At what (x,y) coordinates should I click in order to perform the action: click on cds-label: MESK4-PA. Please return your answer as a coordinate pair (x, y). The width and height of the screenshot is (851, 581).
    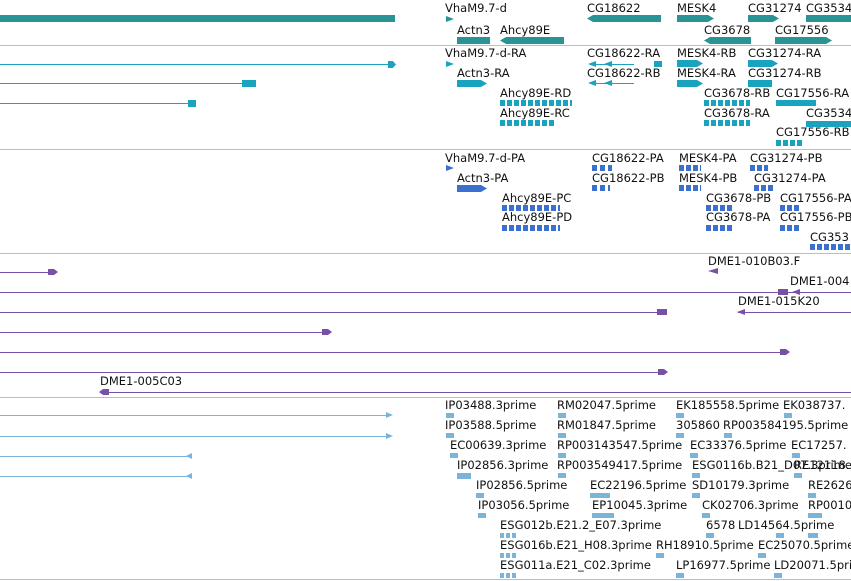
    Looking at the image, I should click on (708, 158).